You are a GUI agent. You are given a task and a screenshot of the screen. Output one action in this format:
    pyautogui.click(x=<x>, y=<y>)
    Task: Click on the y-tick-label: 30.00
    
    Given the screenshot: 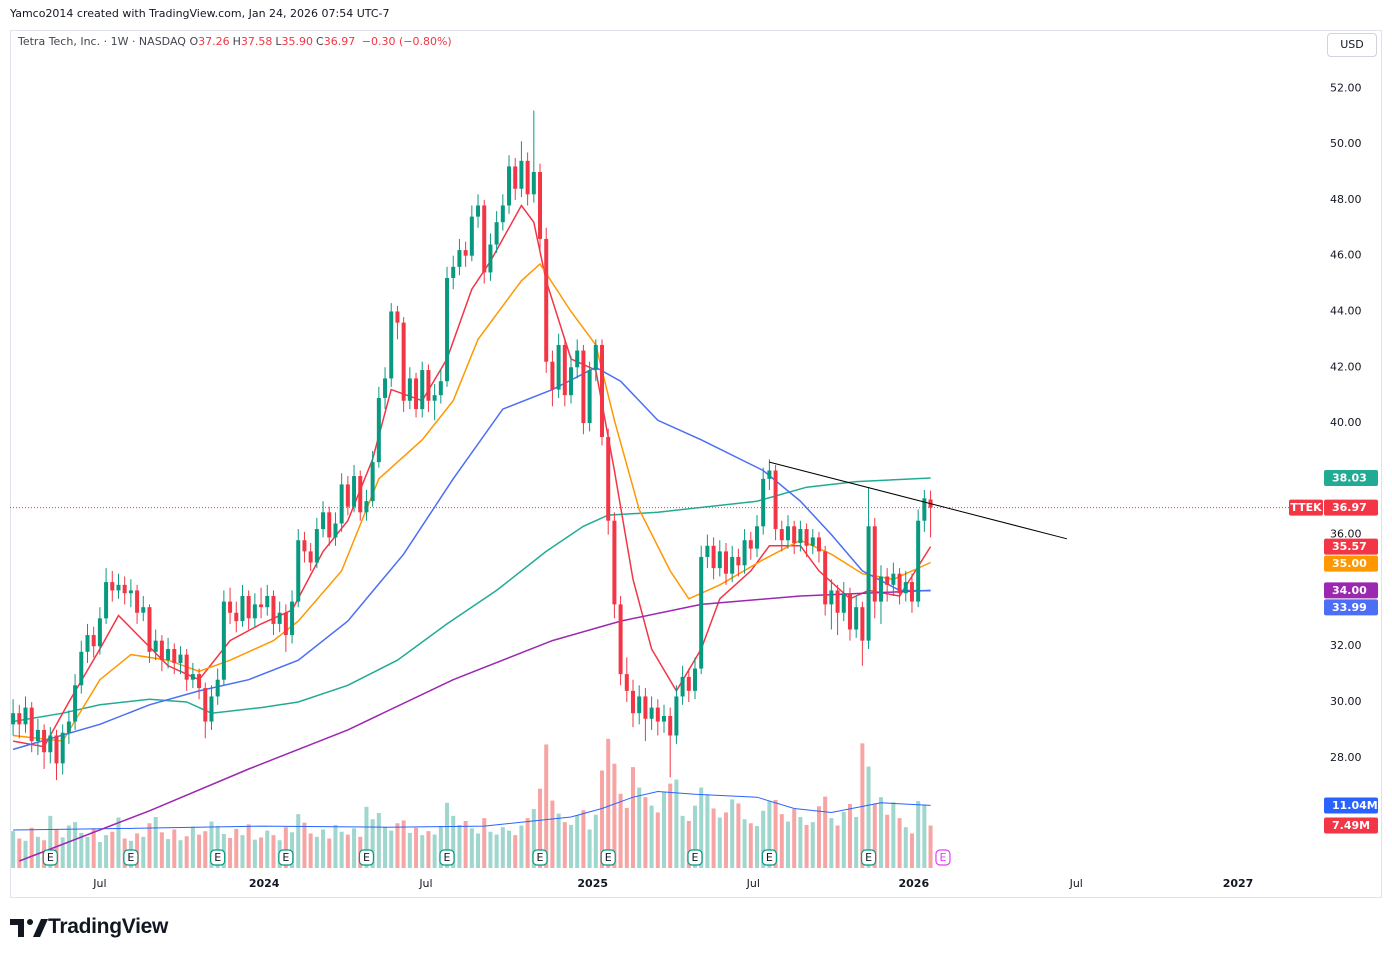 What is the action you would take?
    pyautogui.click(x=1346, y=701)
    